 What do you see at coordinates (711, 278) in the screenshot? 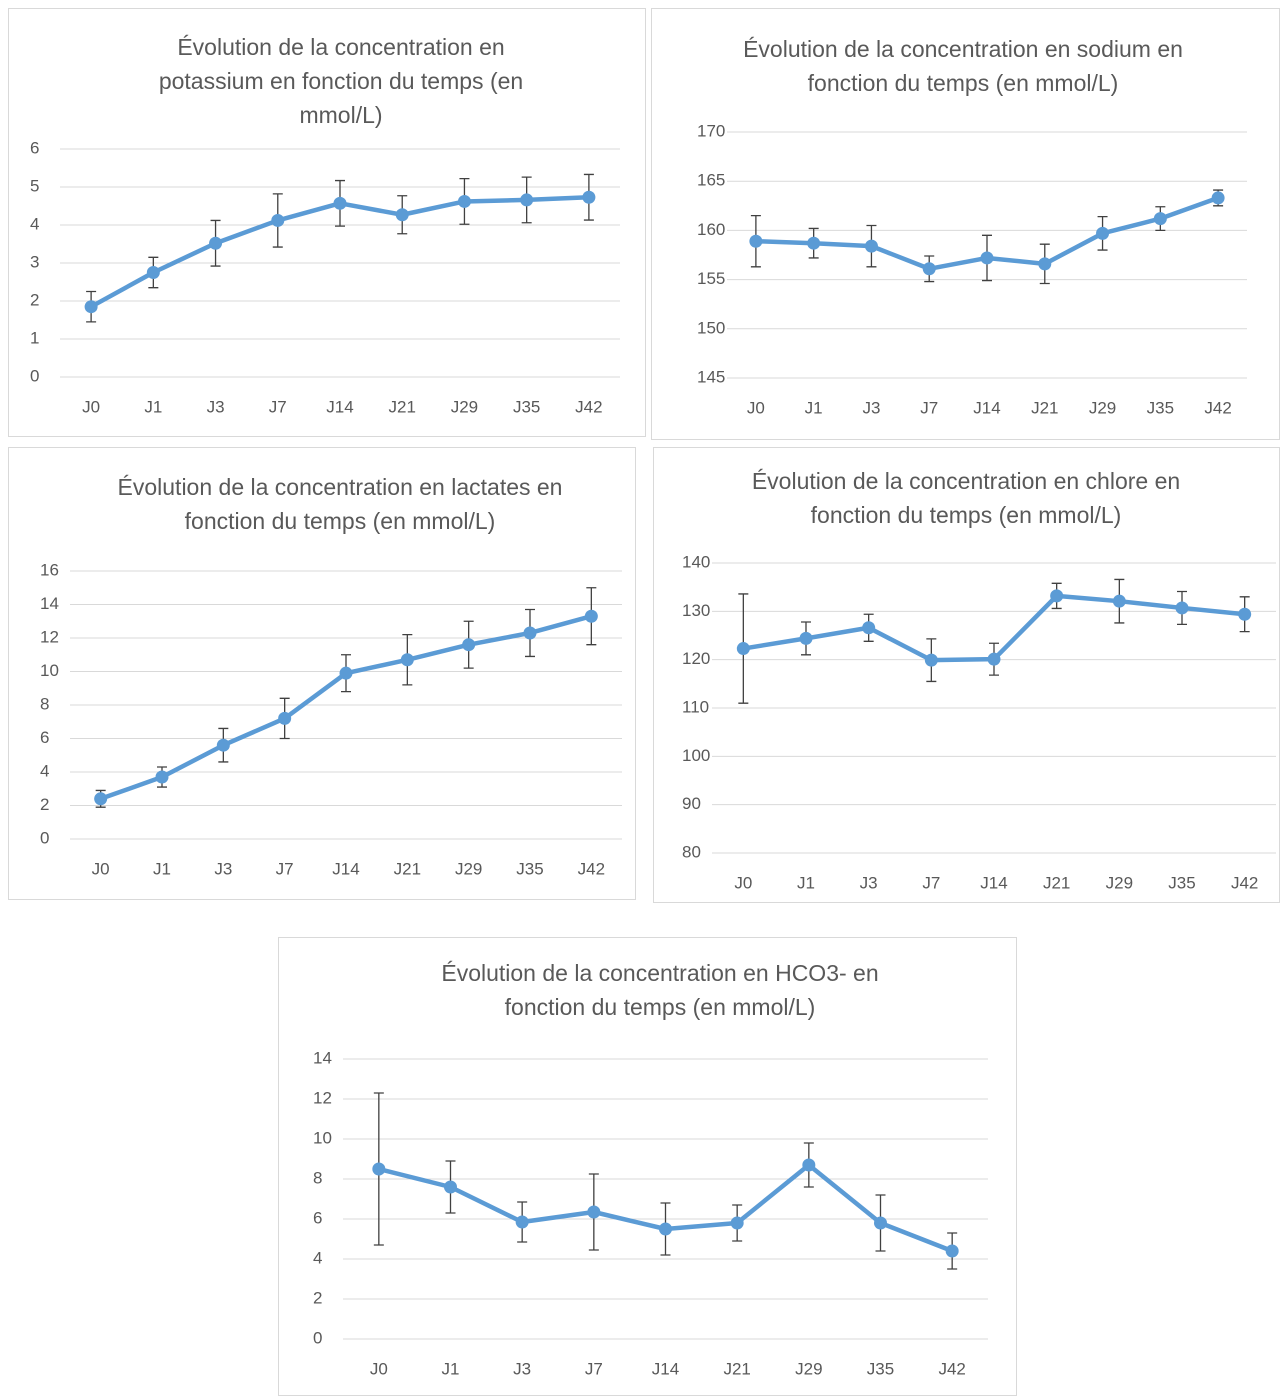
I see `y-tick-label: 155` at bounding box center [711, 278].